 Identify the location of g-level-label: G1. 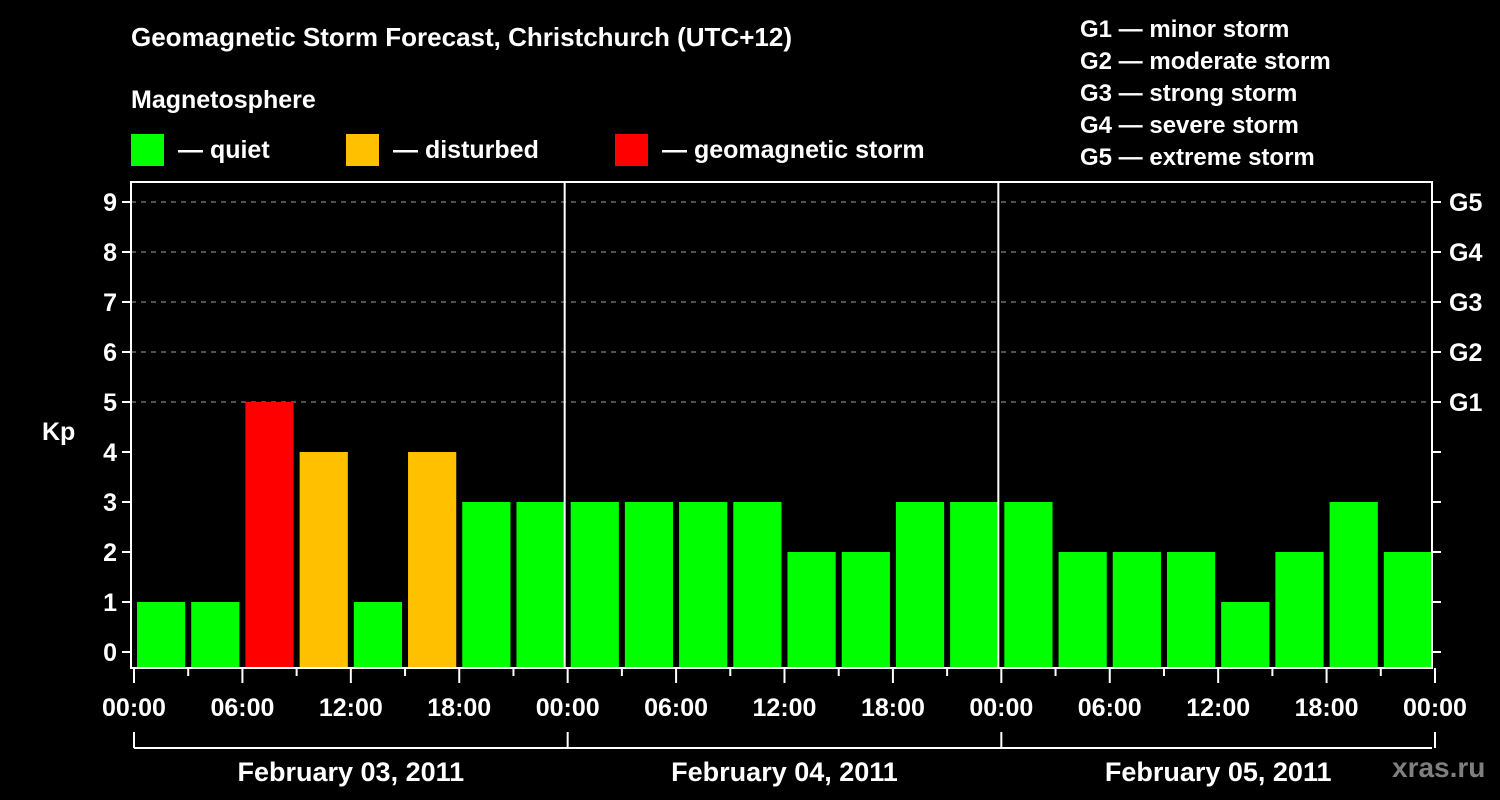
(1465, 403).